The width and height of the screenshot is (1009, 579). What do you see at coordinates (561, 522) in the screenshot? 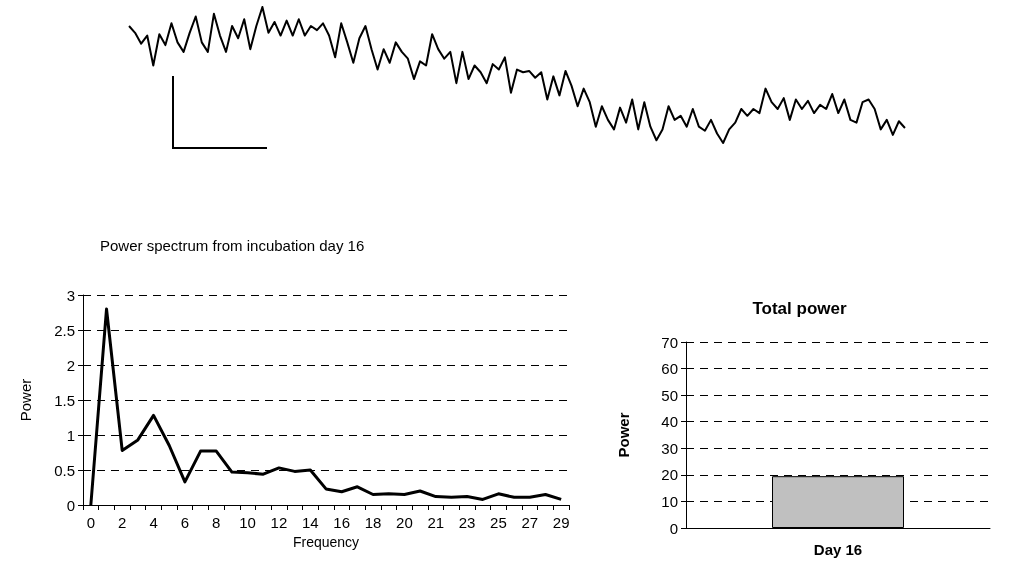
I see `x-tick-label: 29` at bounding box center [561, 522].